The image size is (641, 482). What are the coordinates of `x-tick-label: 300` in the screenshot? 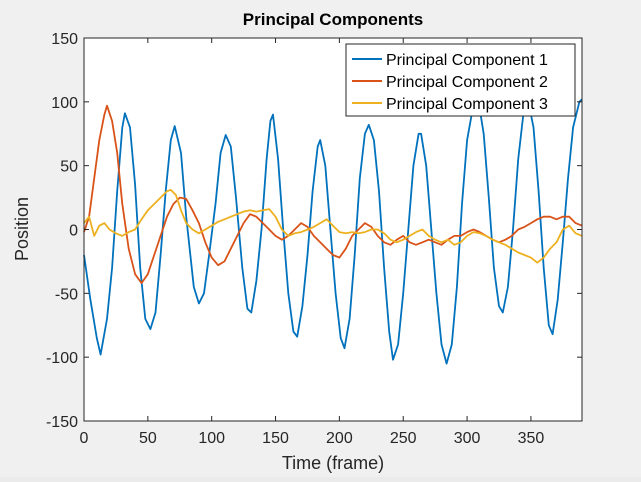 It's located at (467, 438).